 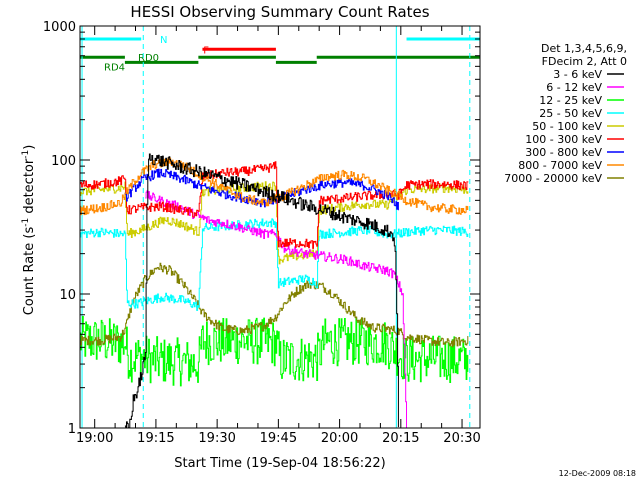 I want to click on series-line-25-50-kev, so click(x=274, y=264).